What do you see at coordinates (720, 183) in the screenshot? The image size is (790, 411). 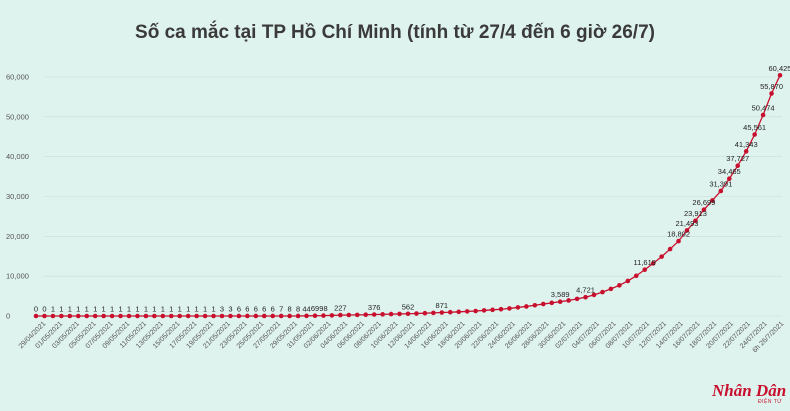 I see `data-label: 31,391` at bounding box center [720, 183].